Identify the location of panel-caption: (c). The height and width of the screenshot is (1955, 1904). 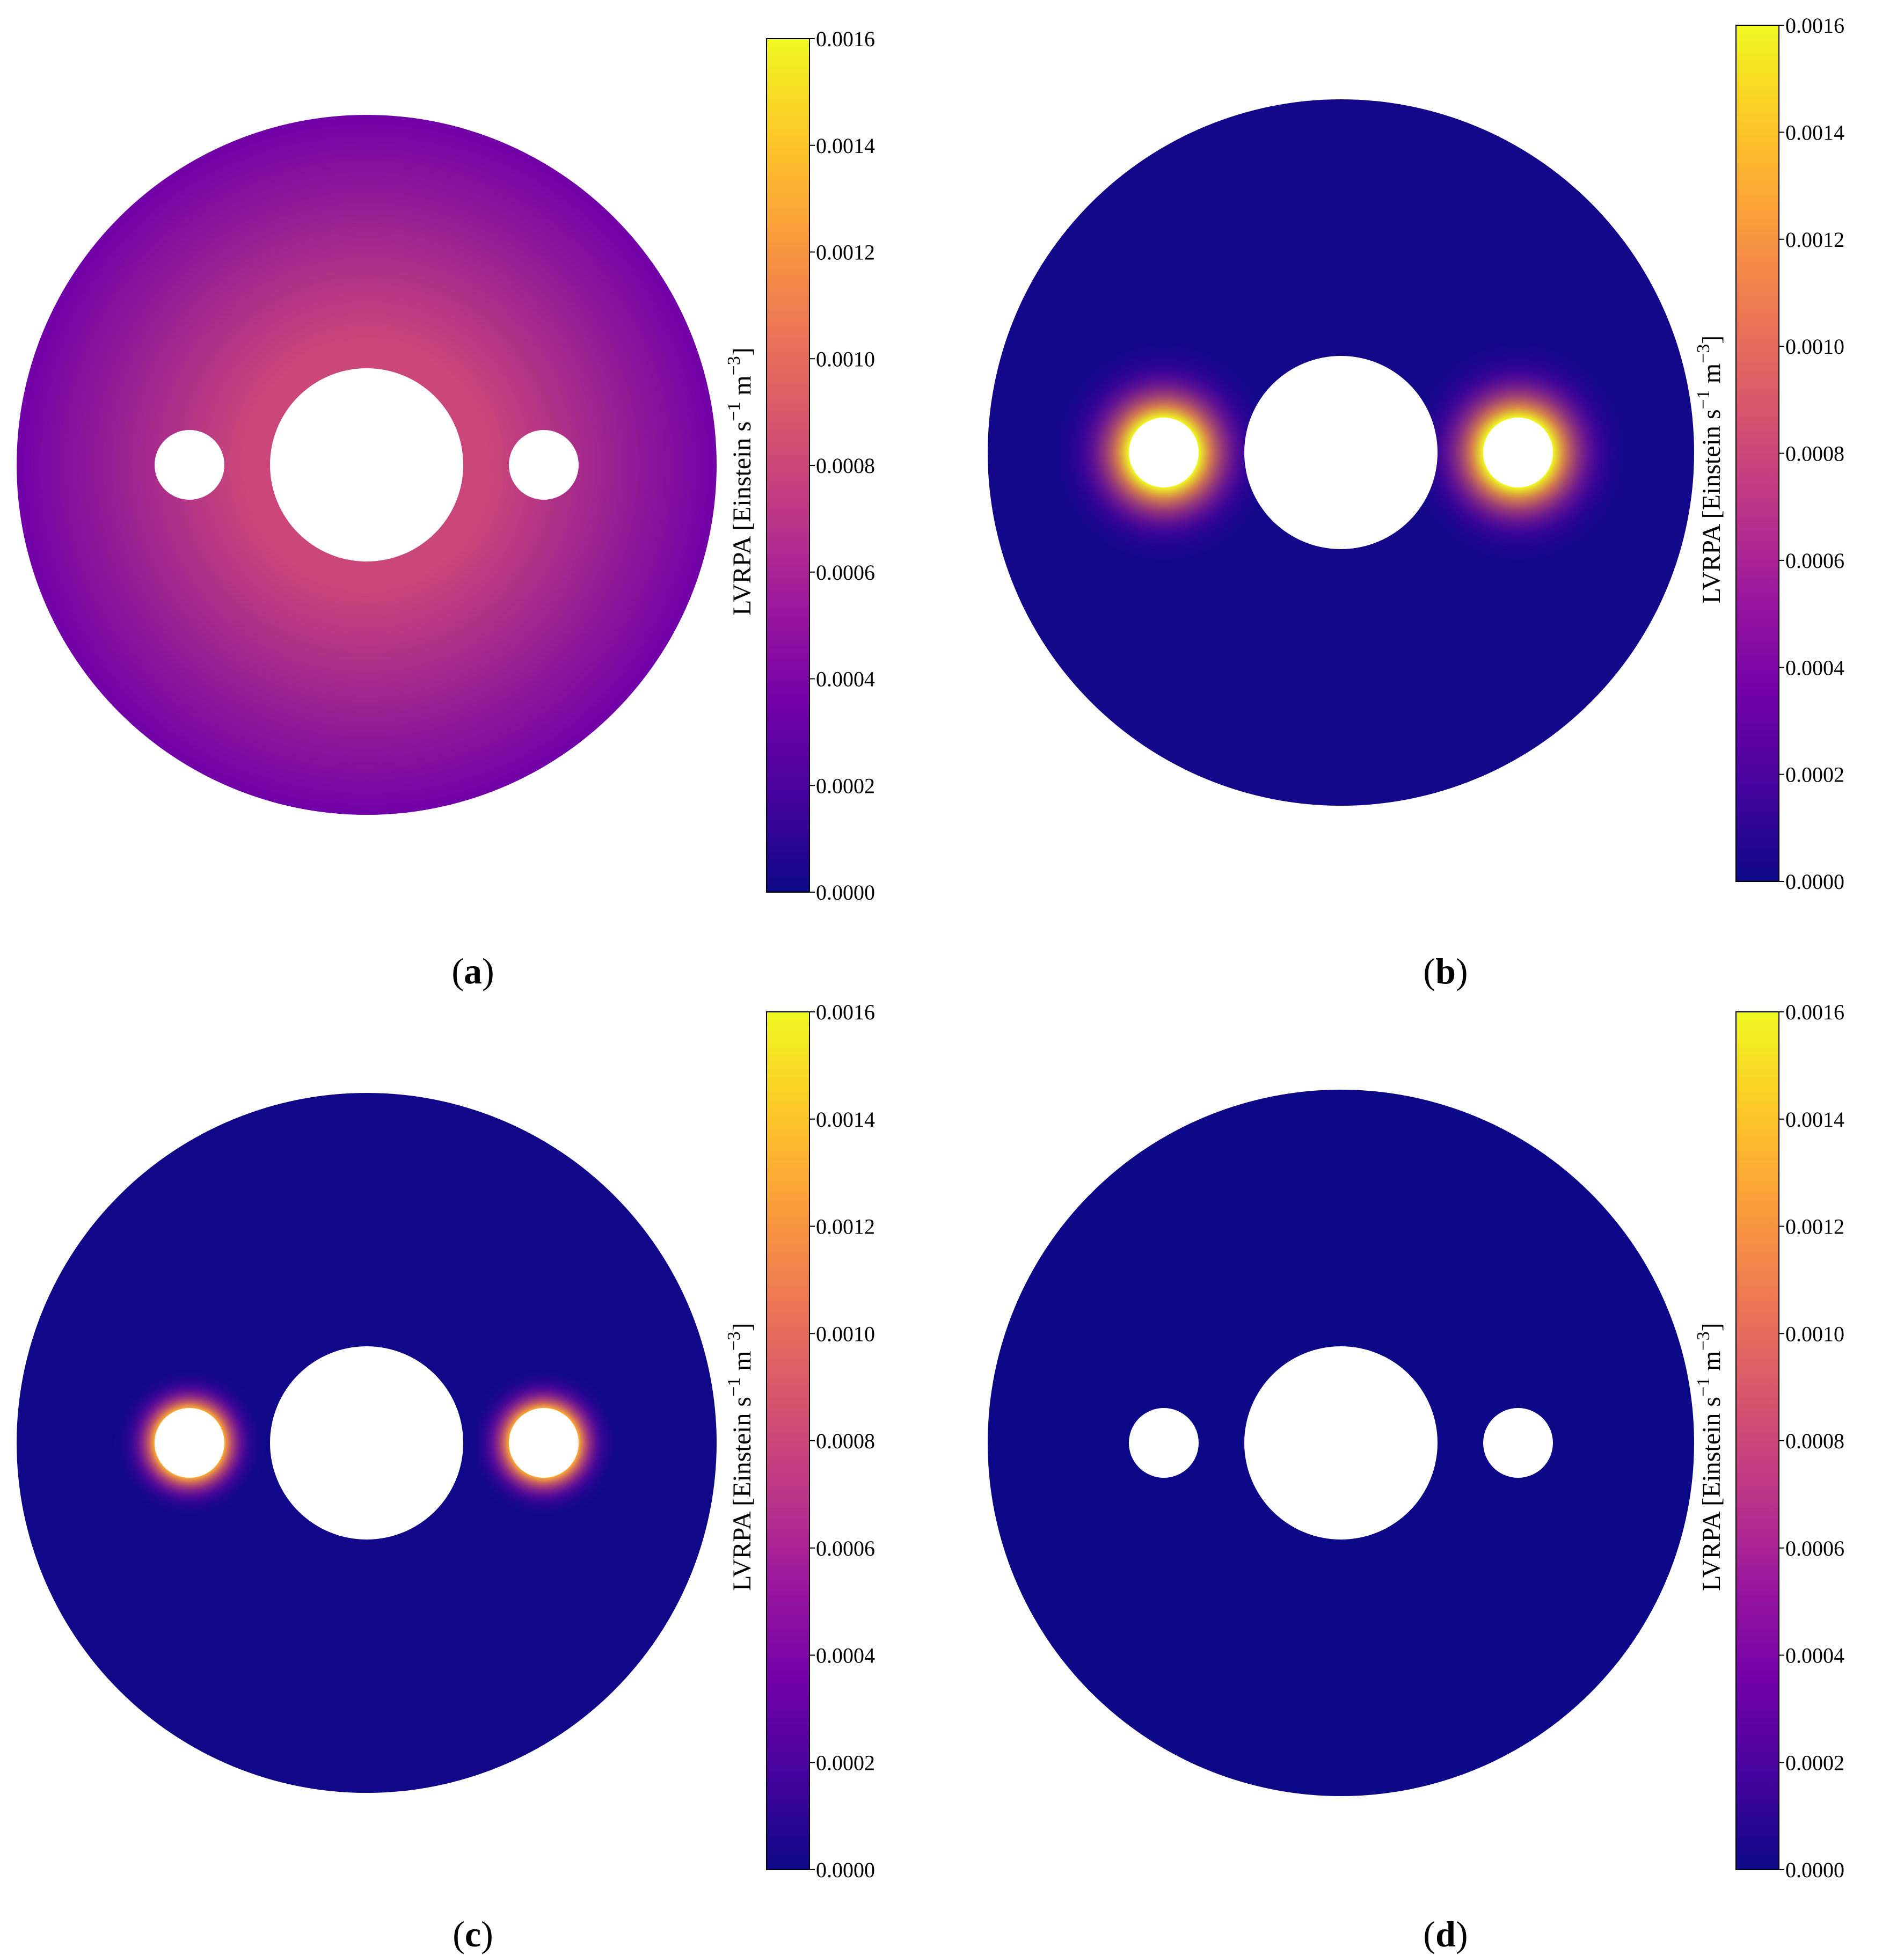
(473, 1934).